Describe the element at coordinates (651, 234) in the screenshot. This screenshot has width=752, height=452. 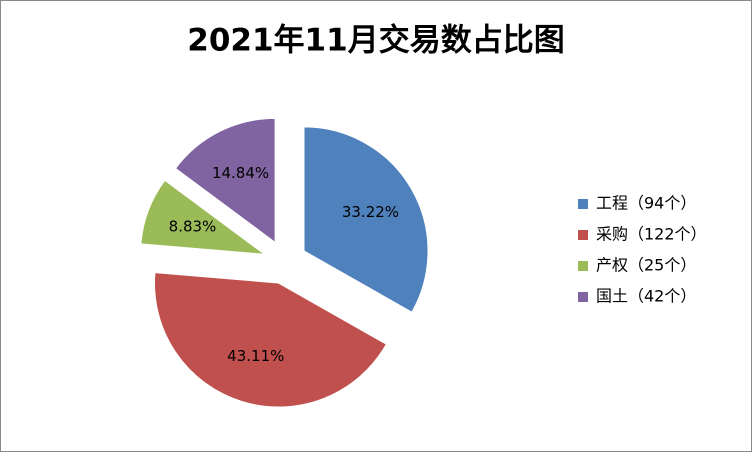
I see `legend-label: 采购（122个）` at that location.